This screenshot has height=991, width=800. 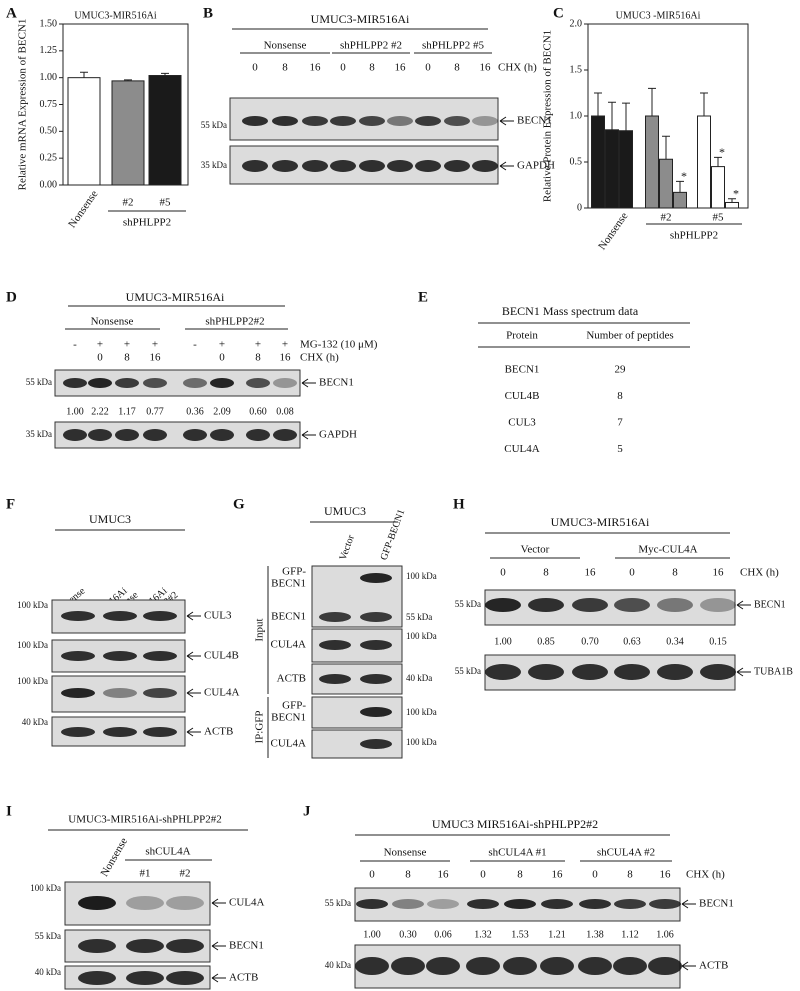 I want to click on quantification: 0.08, so click(x=285, y=411).